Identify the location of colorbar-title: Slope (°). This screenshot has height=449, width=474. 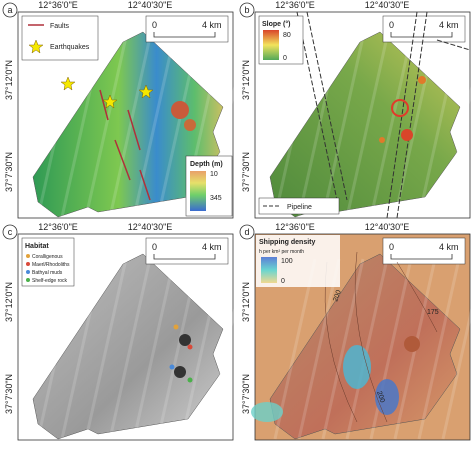
(276, 24).